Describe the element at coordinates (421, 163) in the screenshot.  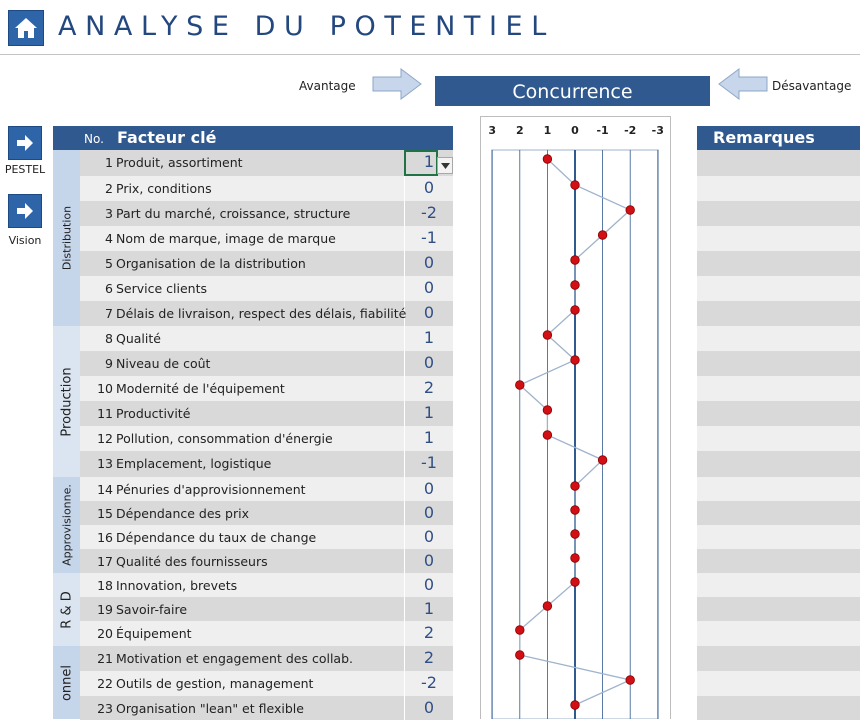
I see `selected-cell` at that location.